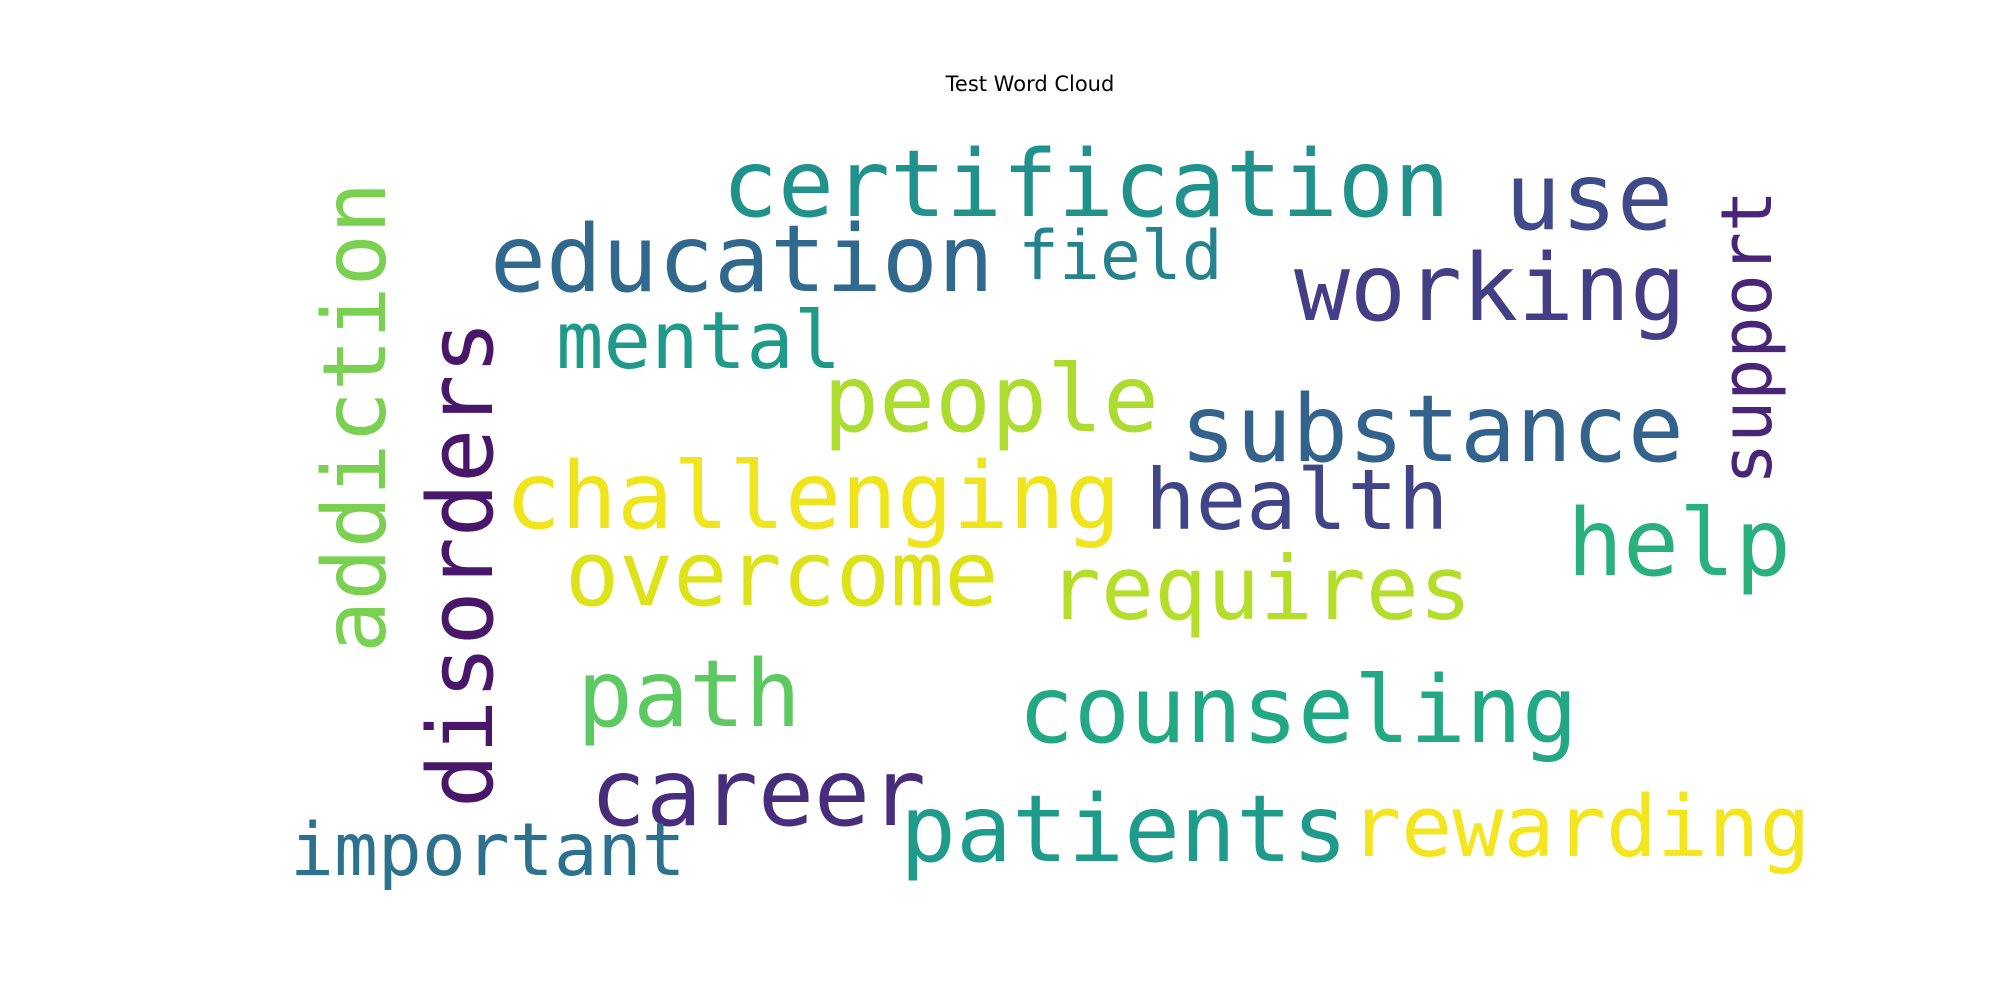 The image size is (2000, 1000). I want to click on word-use: use, so click(1589, 197).